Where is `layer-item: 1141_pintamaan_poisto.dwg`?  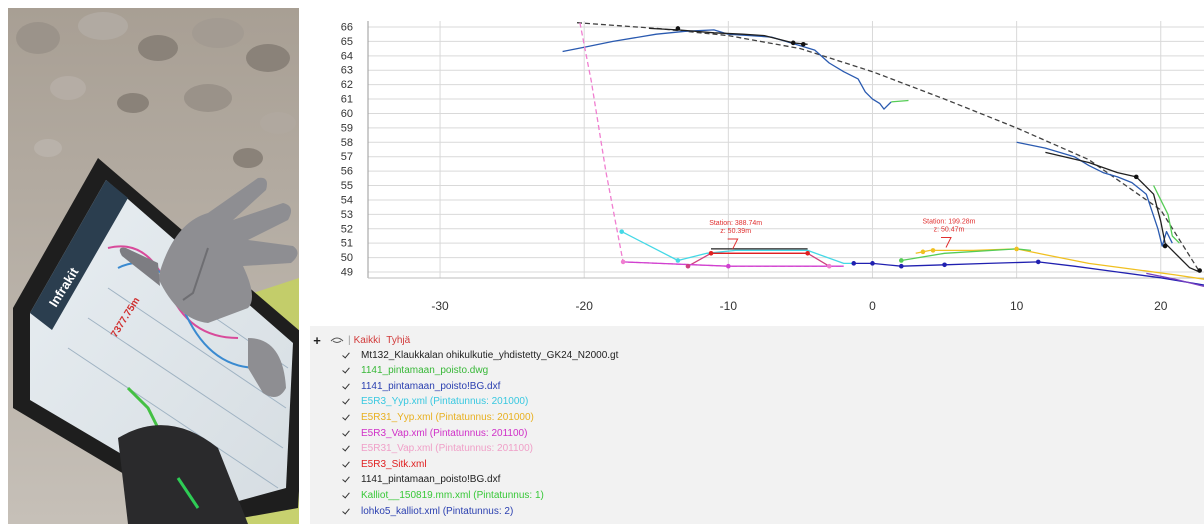
layer-item: 1141_pintamaan_poisto.dwg is located at coordinates (415, 371).